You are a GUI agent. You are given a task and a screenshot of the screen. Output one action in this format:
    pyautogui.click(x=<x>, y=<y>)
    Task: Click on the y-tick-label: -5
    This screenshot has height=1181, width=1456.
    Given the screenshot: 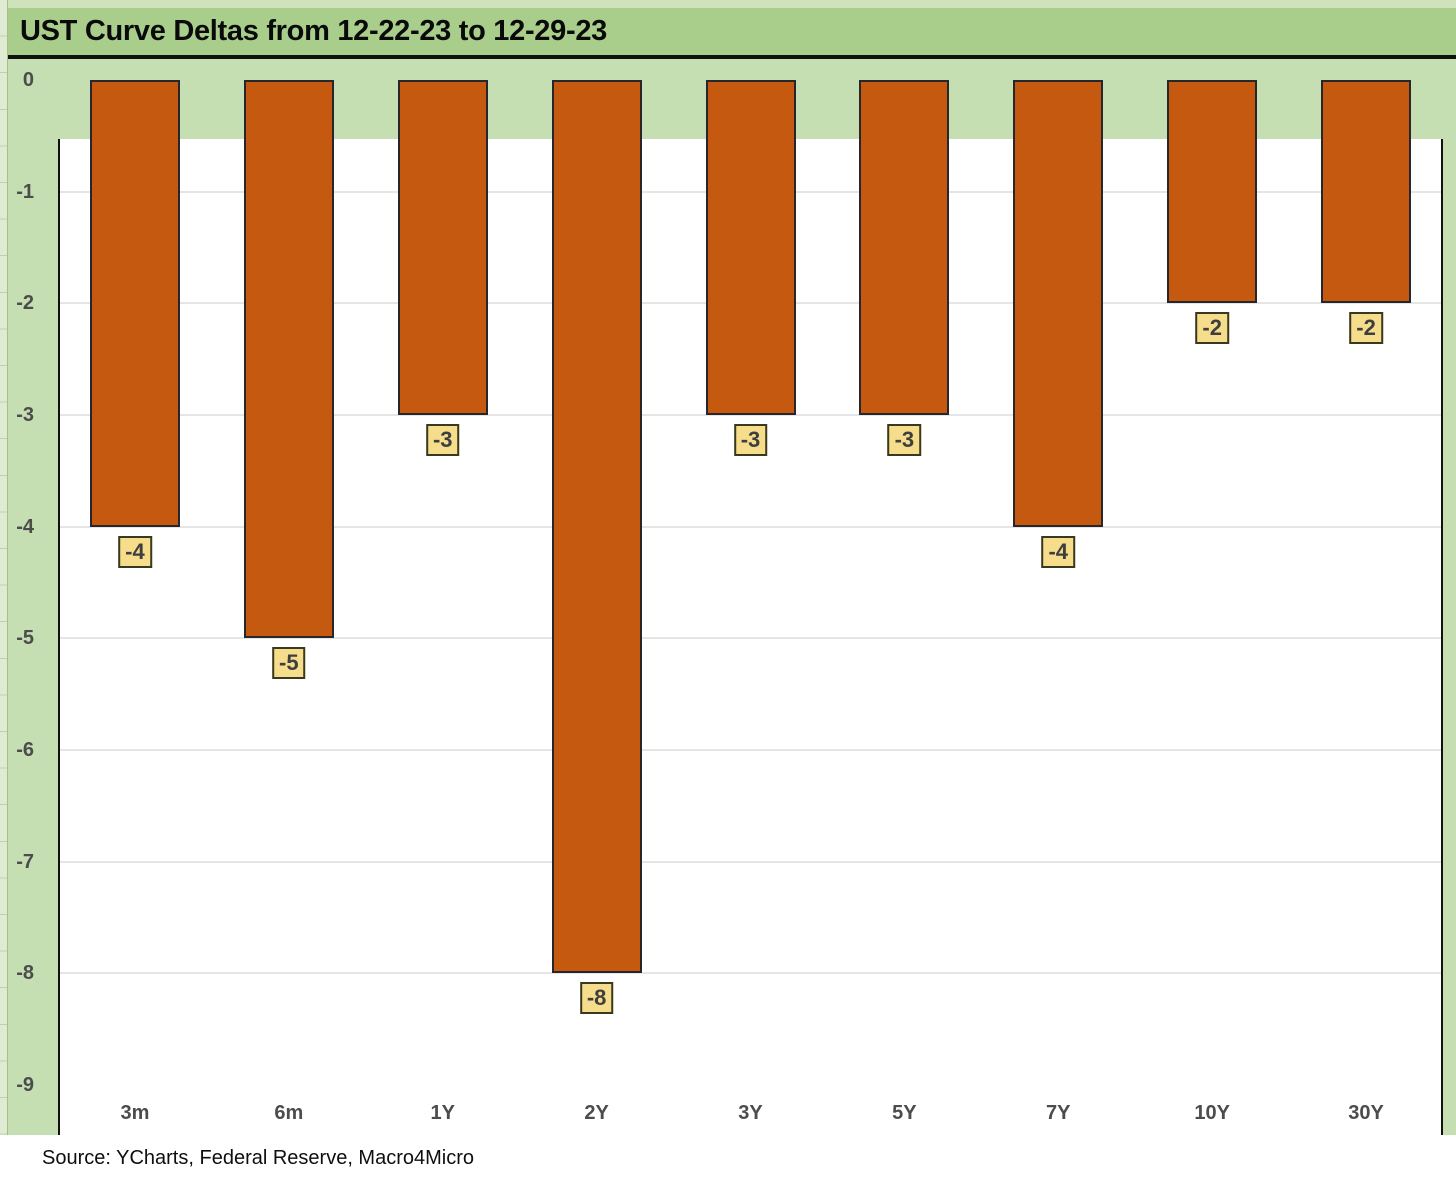 What is the action you would take?
    pyautogui.click(x=25, y=638)
    